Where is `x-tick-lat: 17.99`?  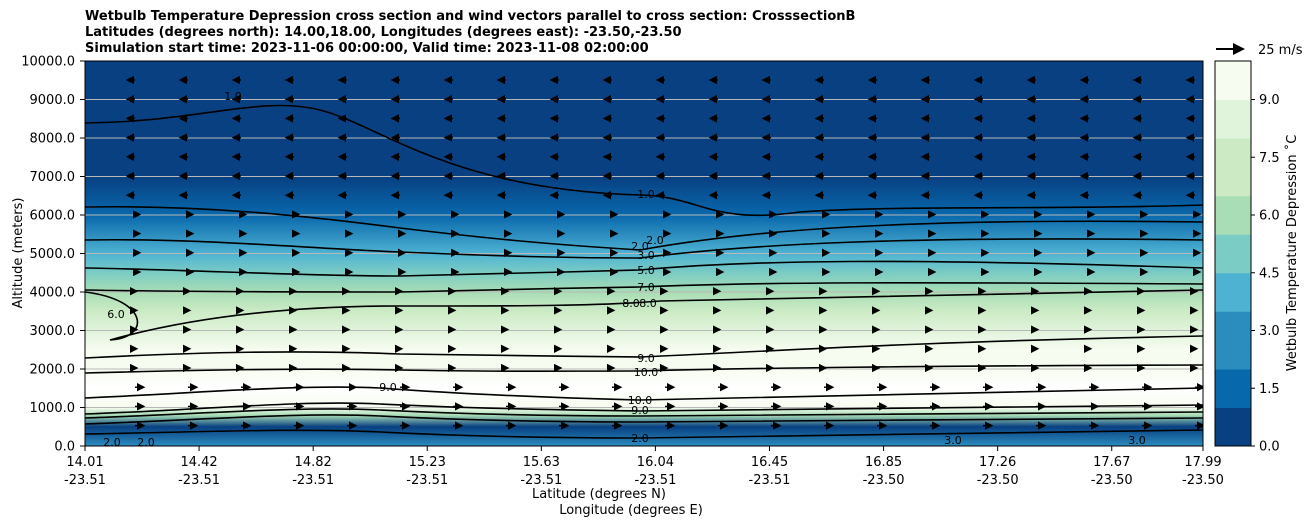
x-tick-lat: 17.99 is located at coordinates (1202, 462).